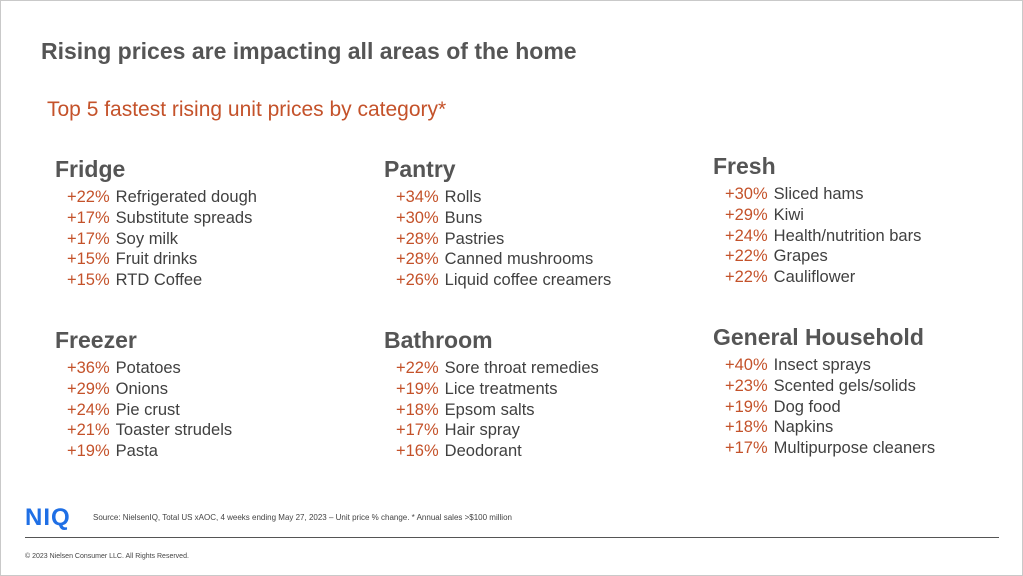 This screenshot has width=1023, height=576. I want to click on item-label: Sore throat remedies, so click(521, 368).